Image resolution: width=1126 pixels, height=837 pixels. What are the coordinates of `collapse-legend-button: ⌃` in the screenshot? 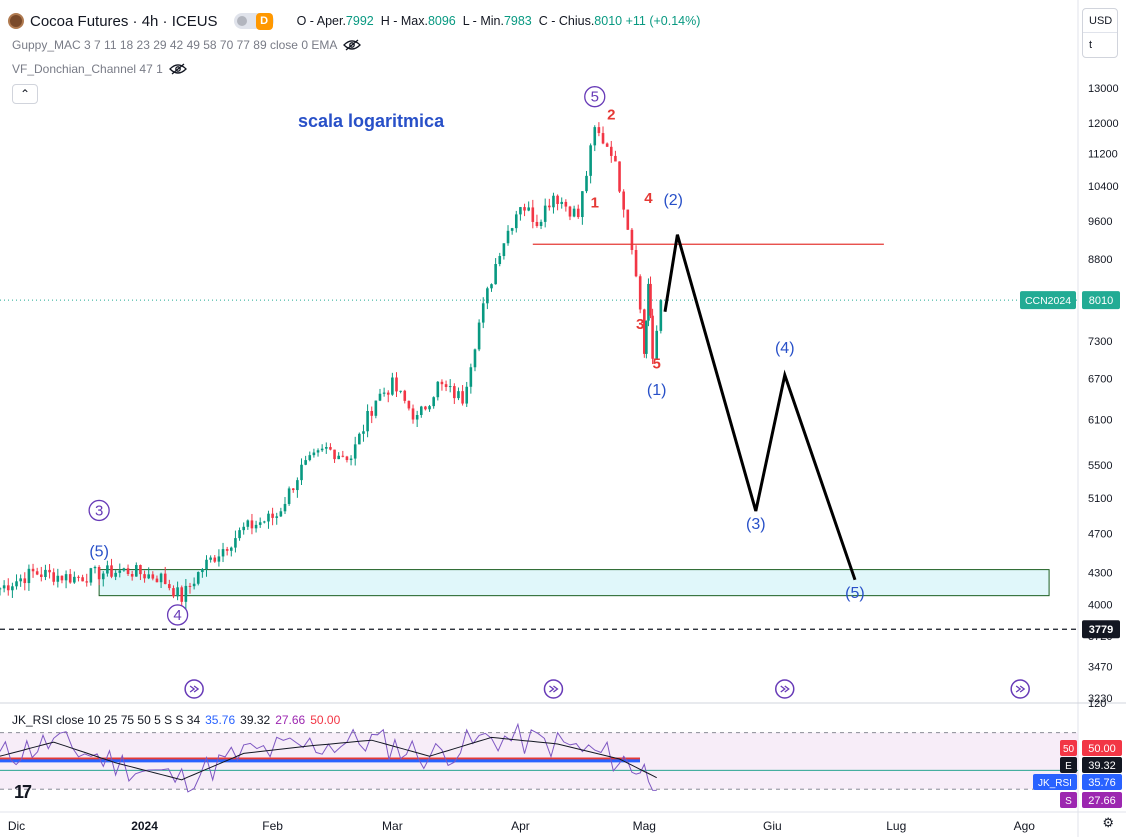 It's located at (25, 94).